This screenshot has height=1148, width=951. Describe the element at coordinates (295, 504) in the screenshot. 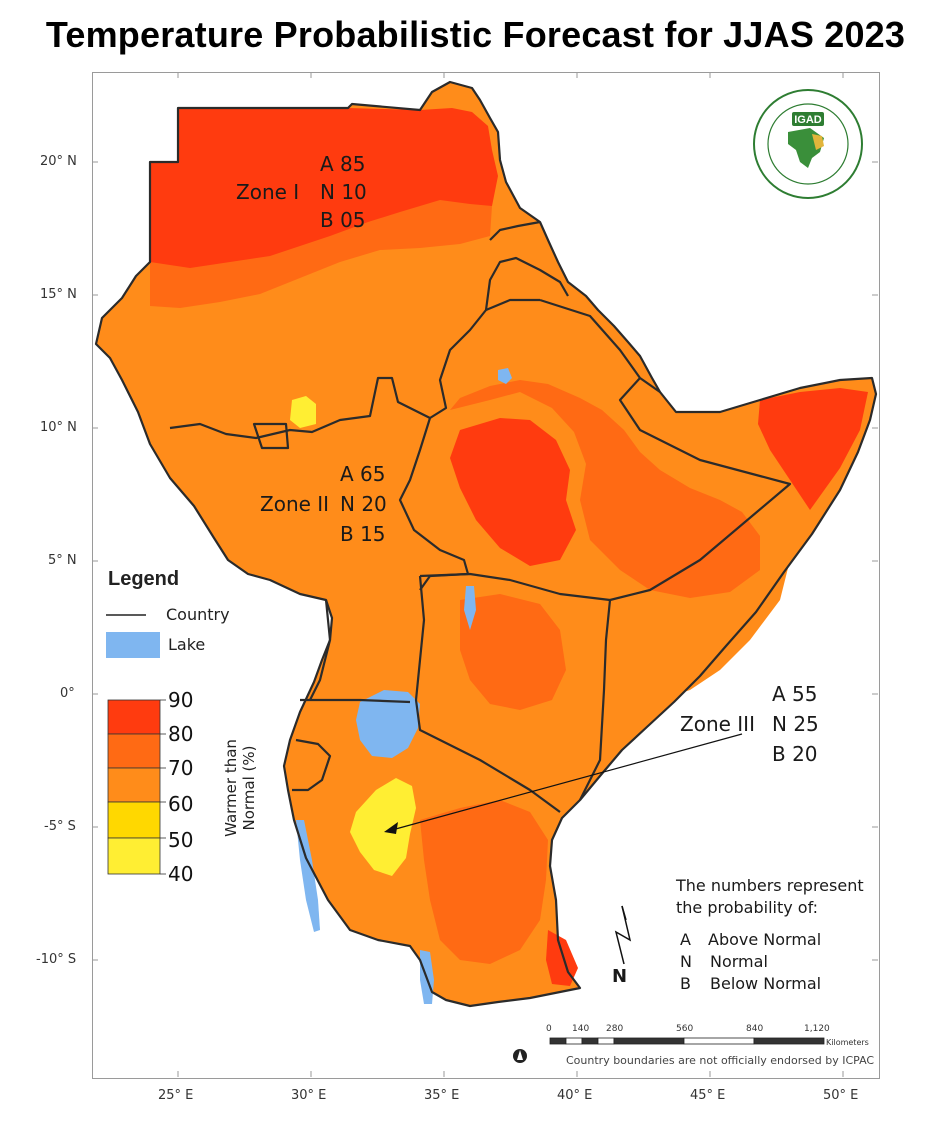

I see `zone-two-name: Zone II` at that location.